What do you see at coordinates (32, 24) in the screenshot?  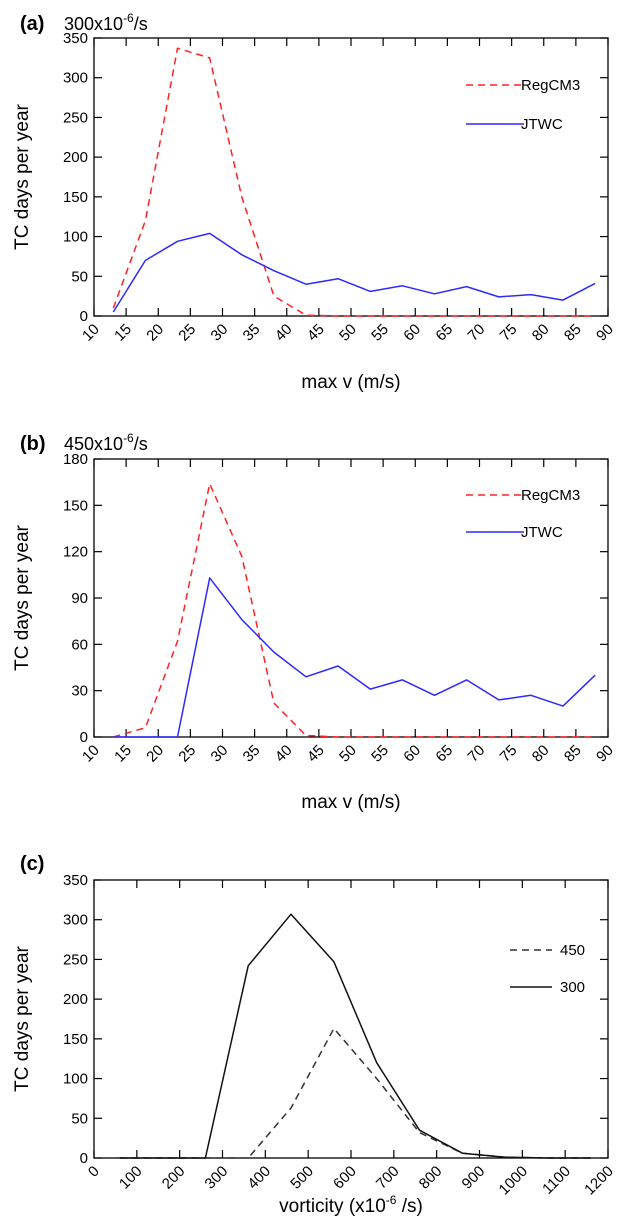 I see `panel-a-label: (a)` at bounding box center [32, 24].